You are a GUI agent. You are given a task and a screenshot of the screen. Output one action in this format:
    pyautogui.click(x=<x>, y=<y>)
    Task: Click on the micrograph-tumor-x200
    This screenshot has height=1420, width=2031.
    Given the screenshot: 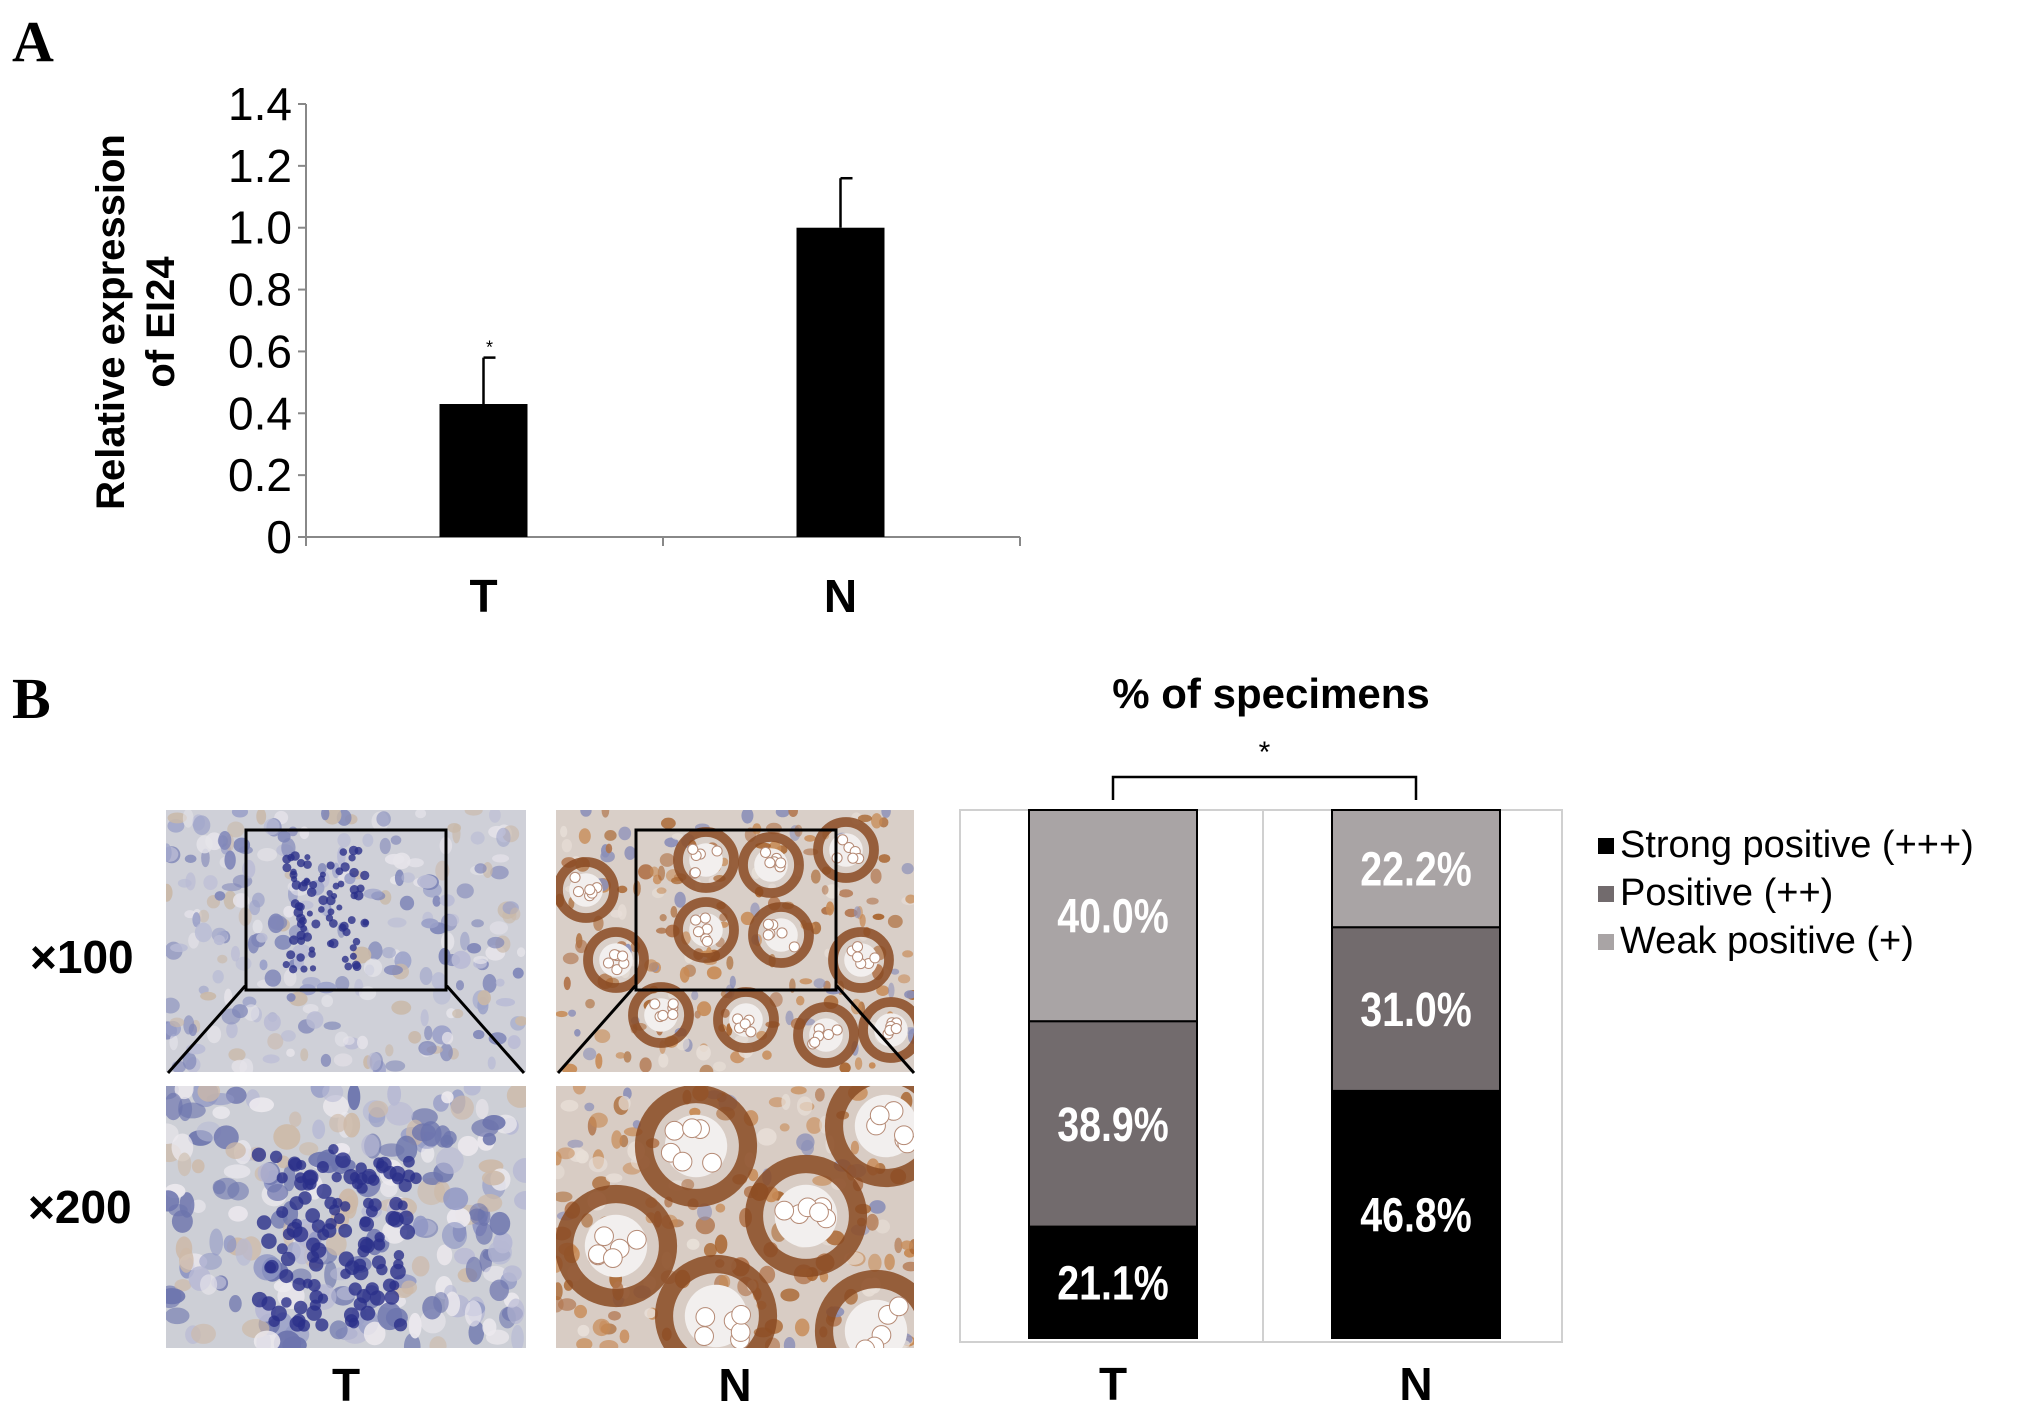 What is the action you would take?
    pyautogui.click(x=346, y=1217)
    